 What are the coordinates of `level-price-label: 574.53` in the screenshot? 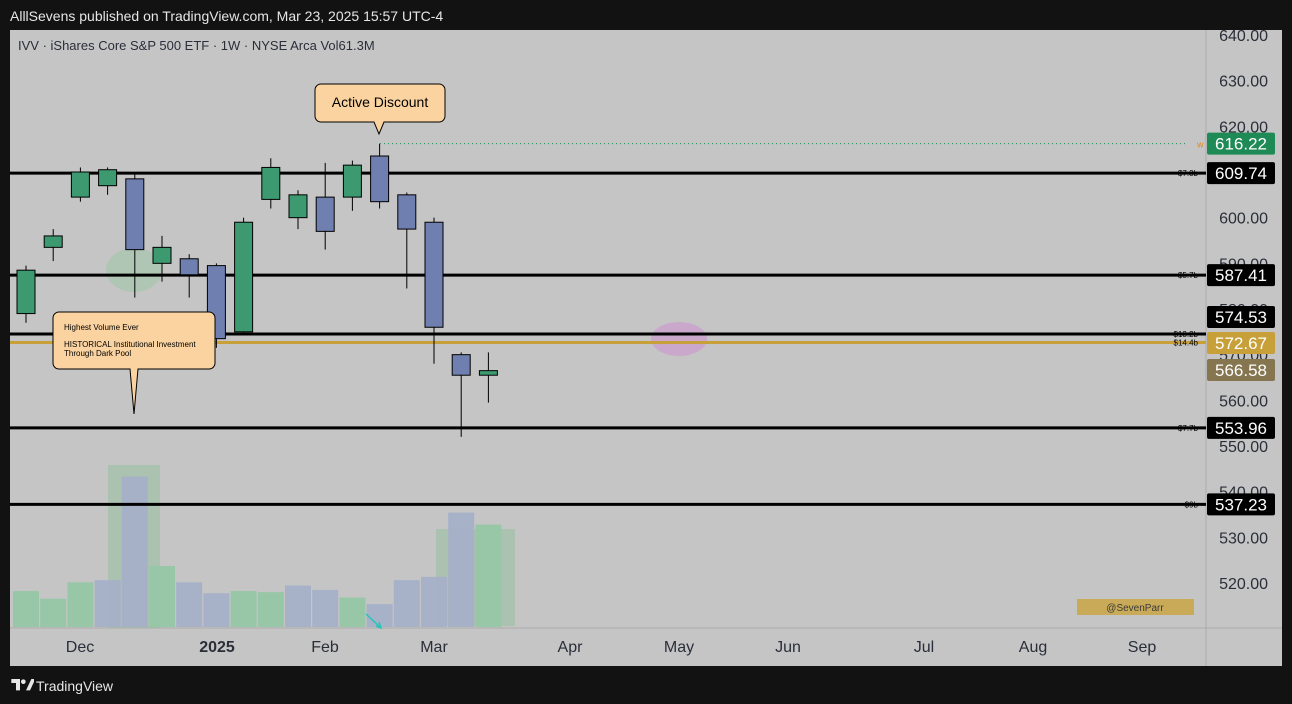 It's located at (1241, 317).